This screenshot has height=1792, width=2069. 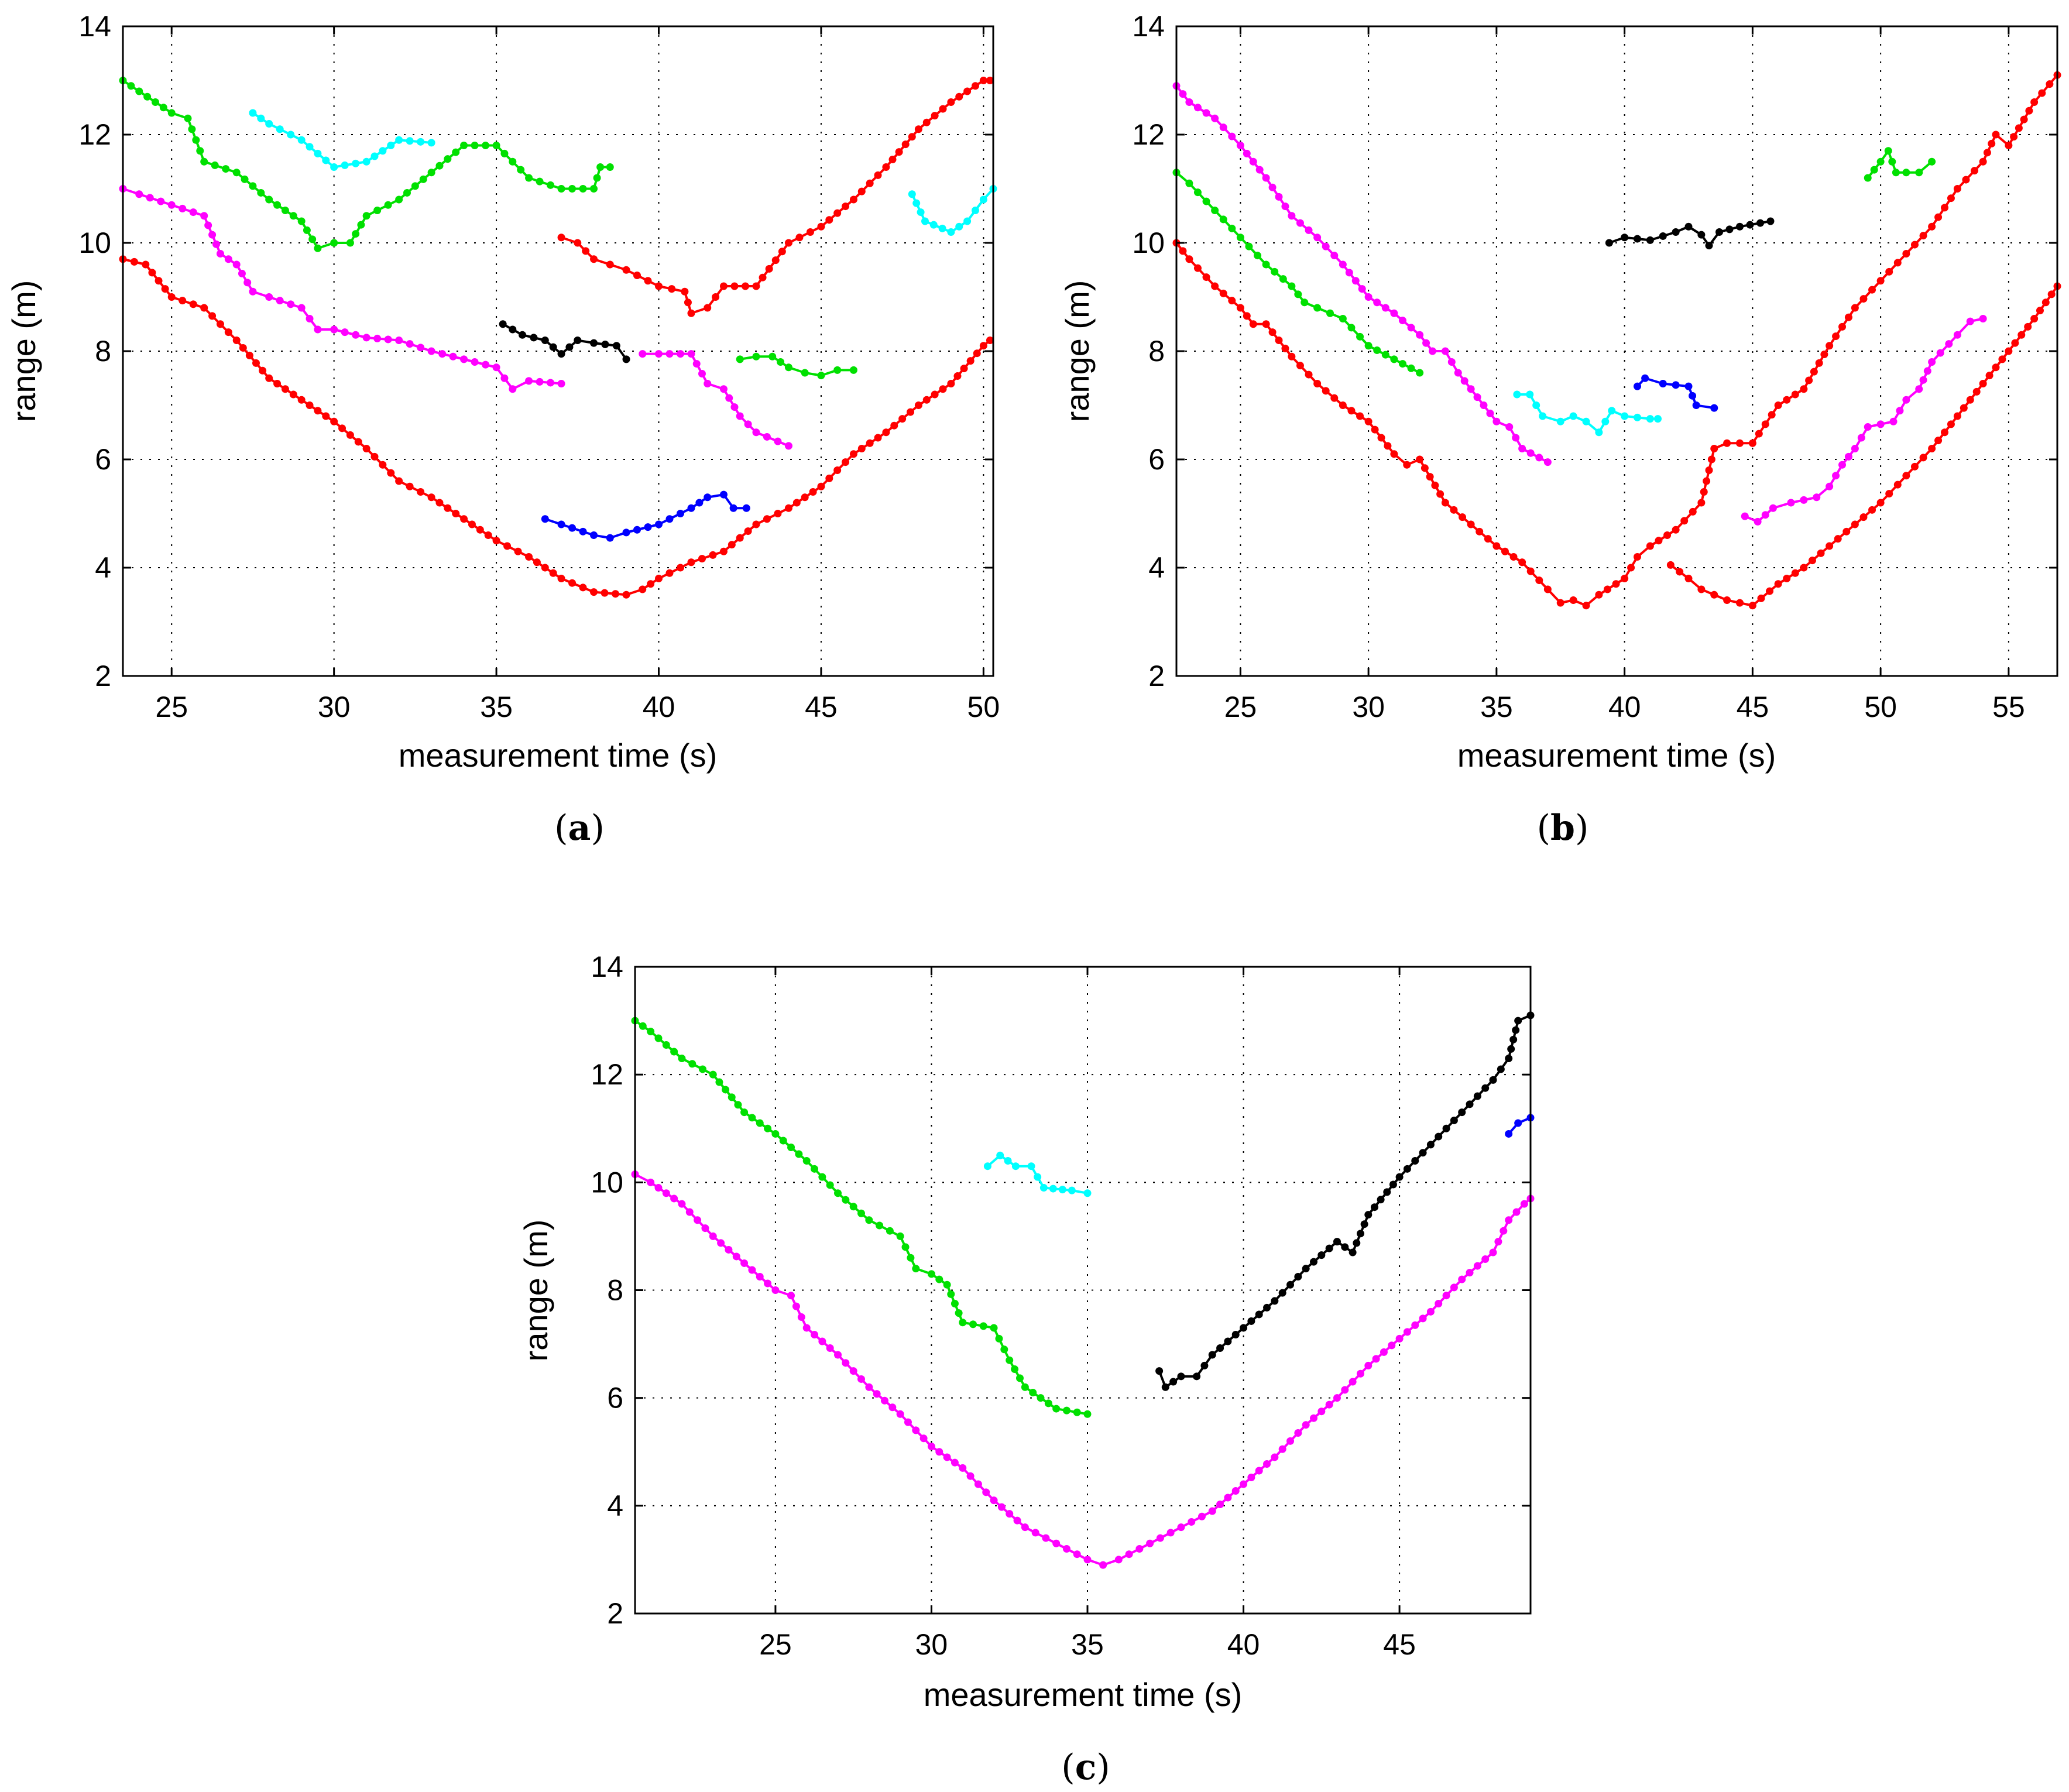 I want to click on track-a-green-2-point, so click(x=837, y=370).